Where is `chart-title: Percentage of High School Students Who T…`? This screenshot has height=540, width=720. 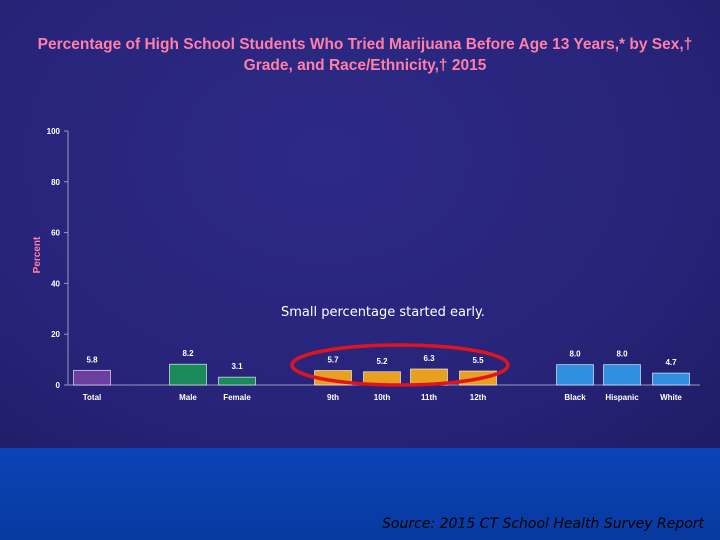 chart-title: Percentage of High School Students Who T… is located at coordinates (365, 55).